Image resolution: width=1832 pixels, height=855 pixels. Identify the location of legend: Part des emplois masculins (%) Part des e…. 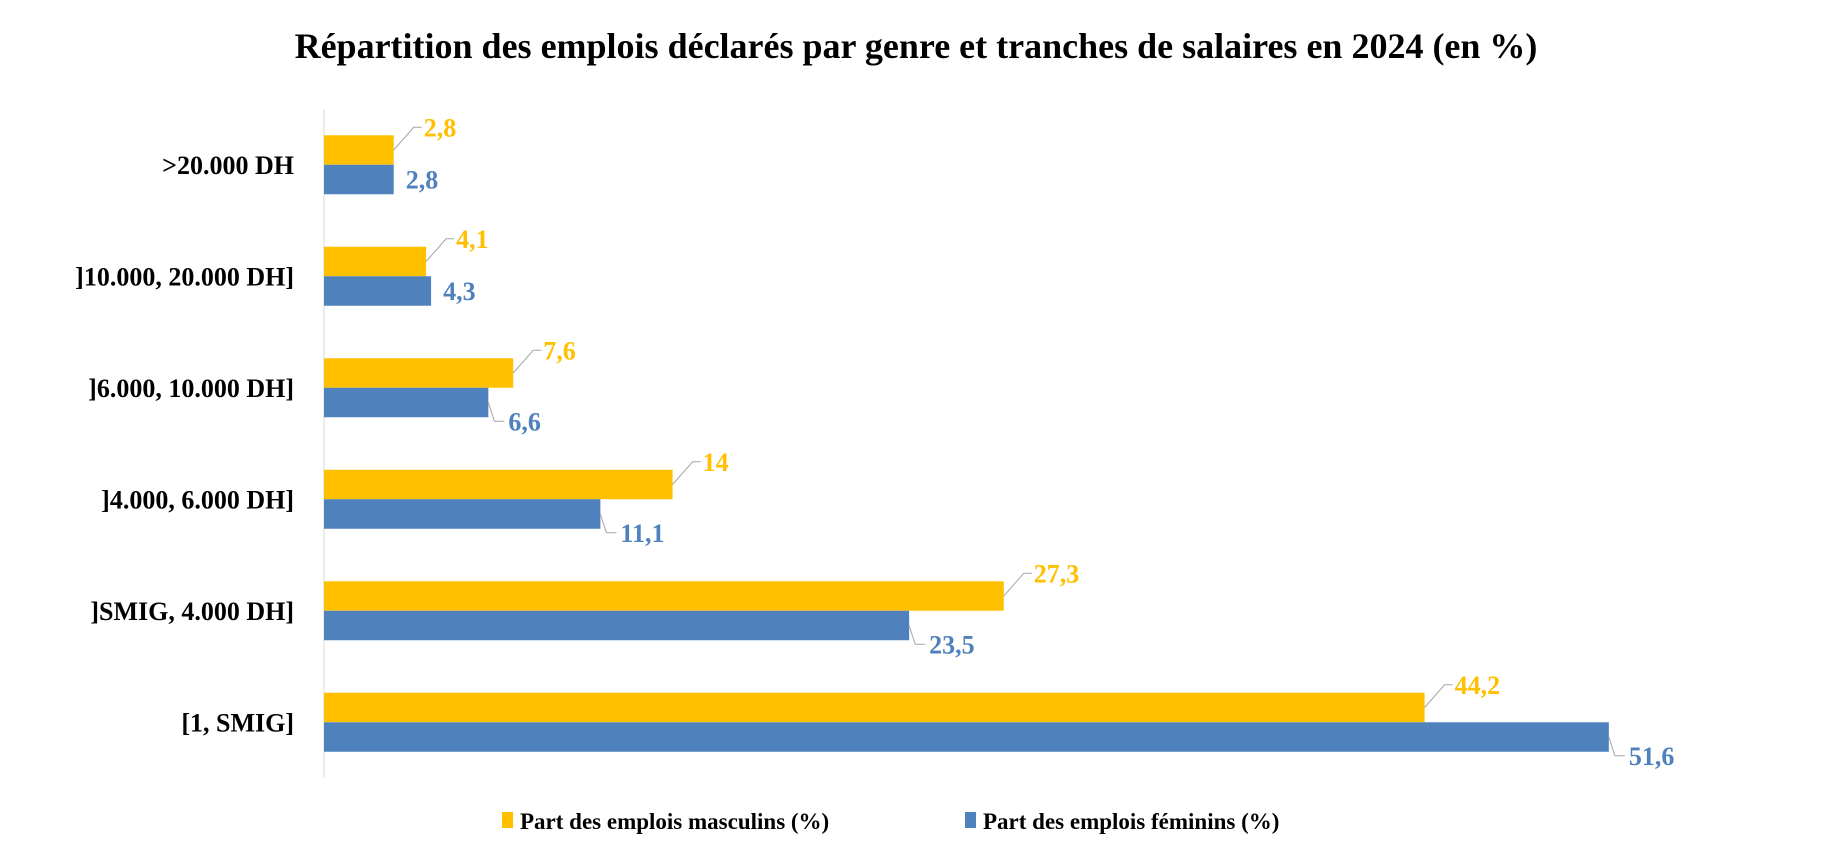
(890, 821).